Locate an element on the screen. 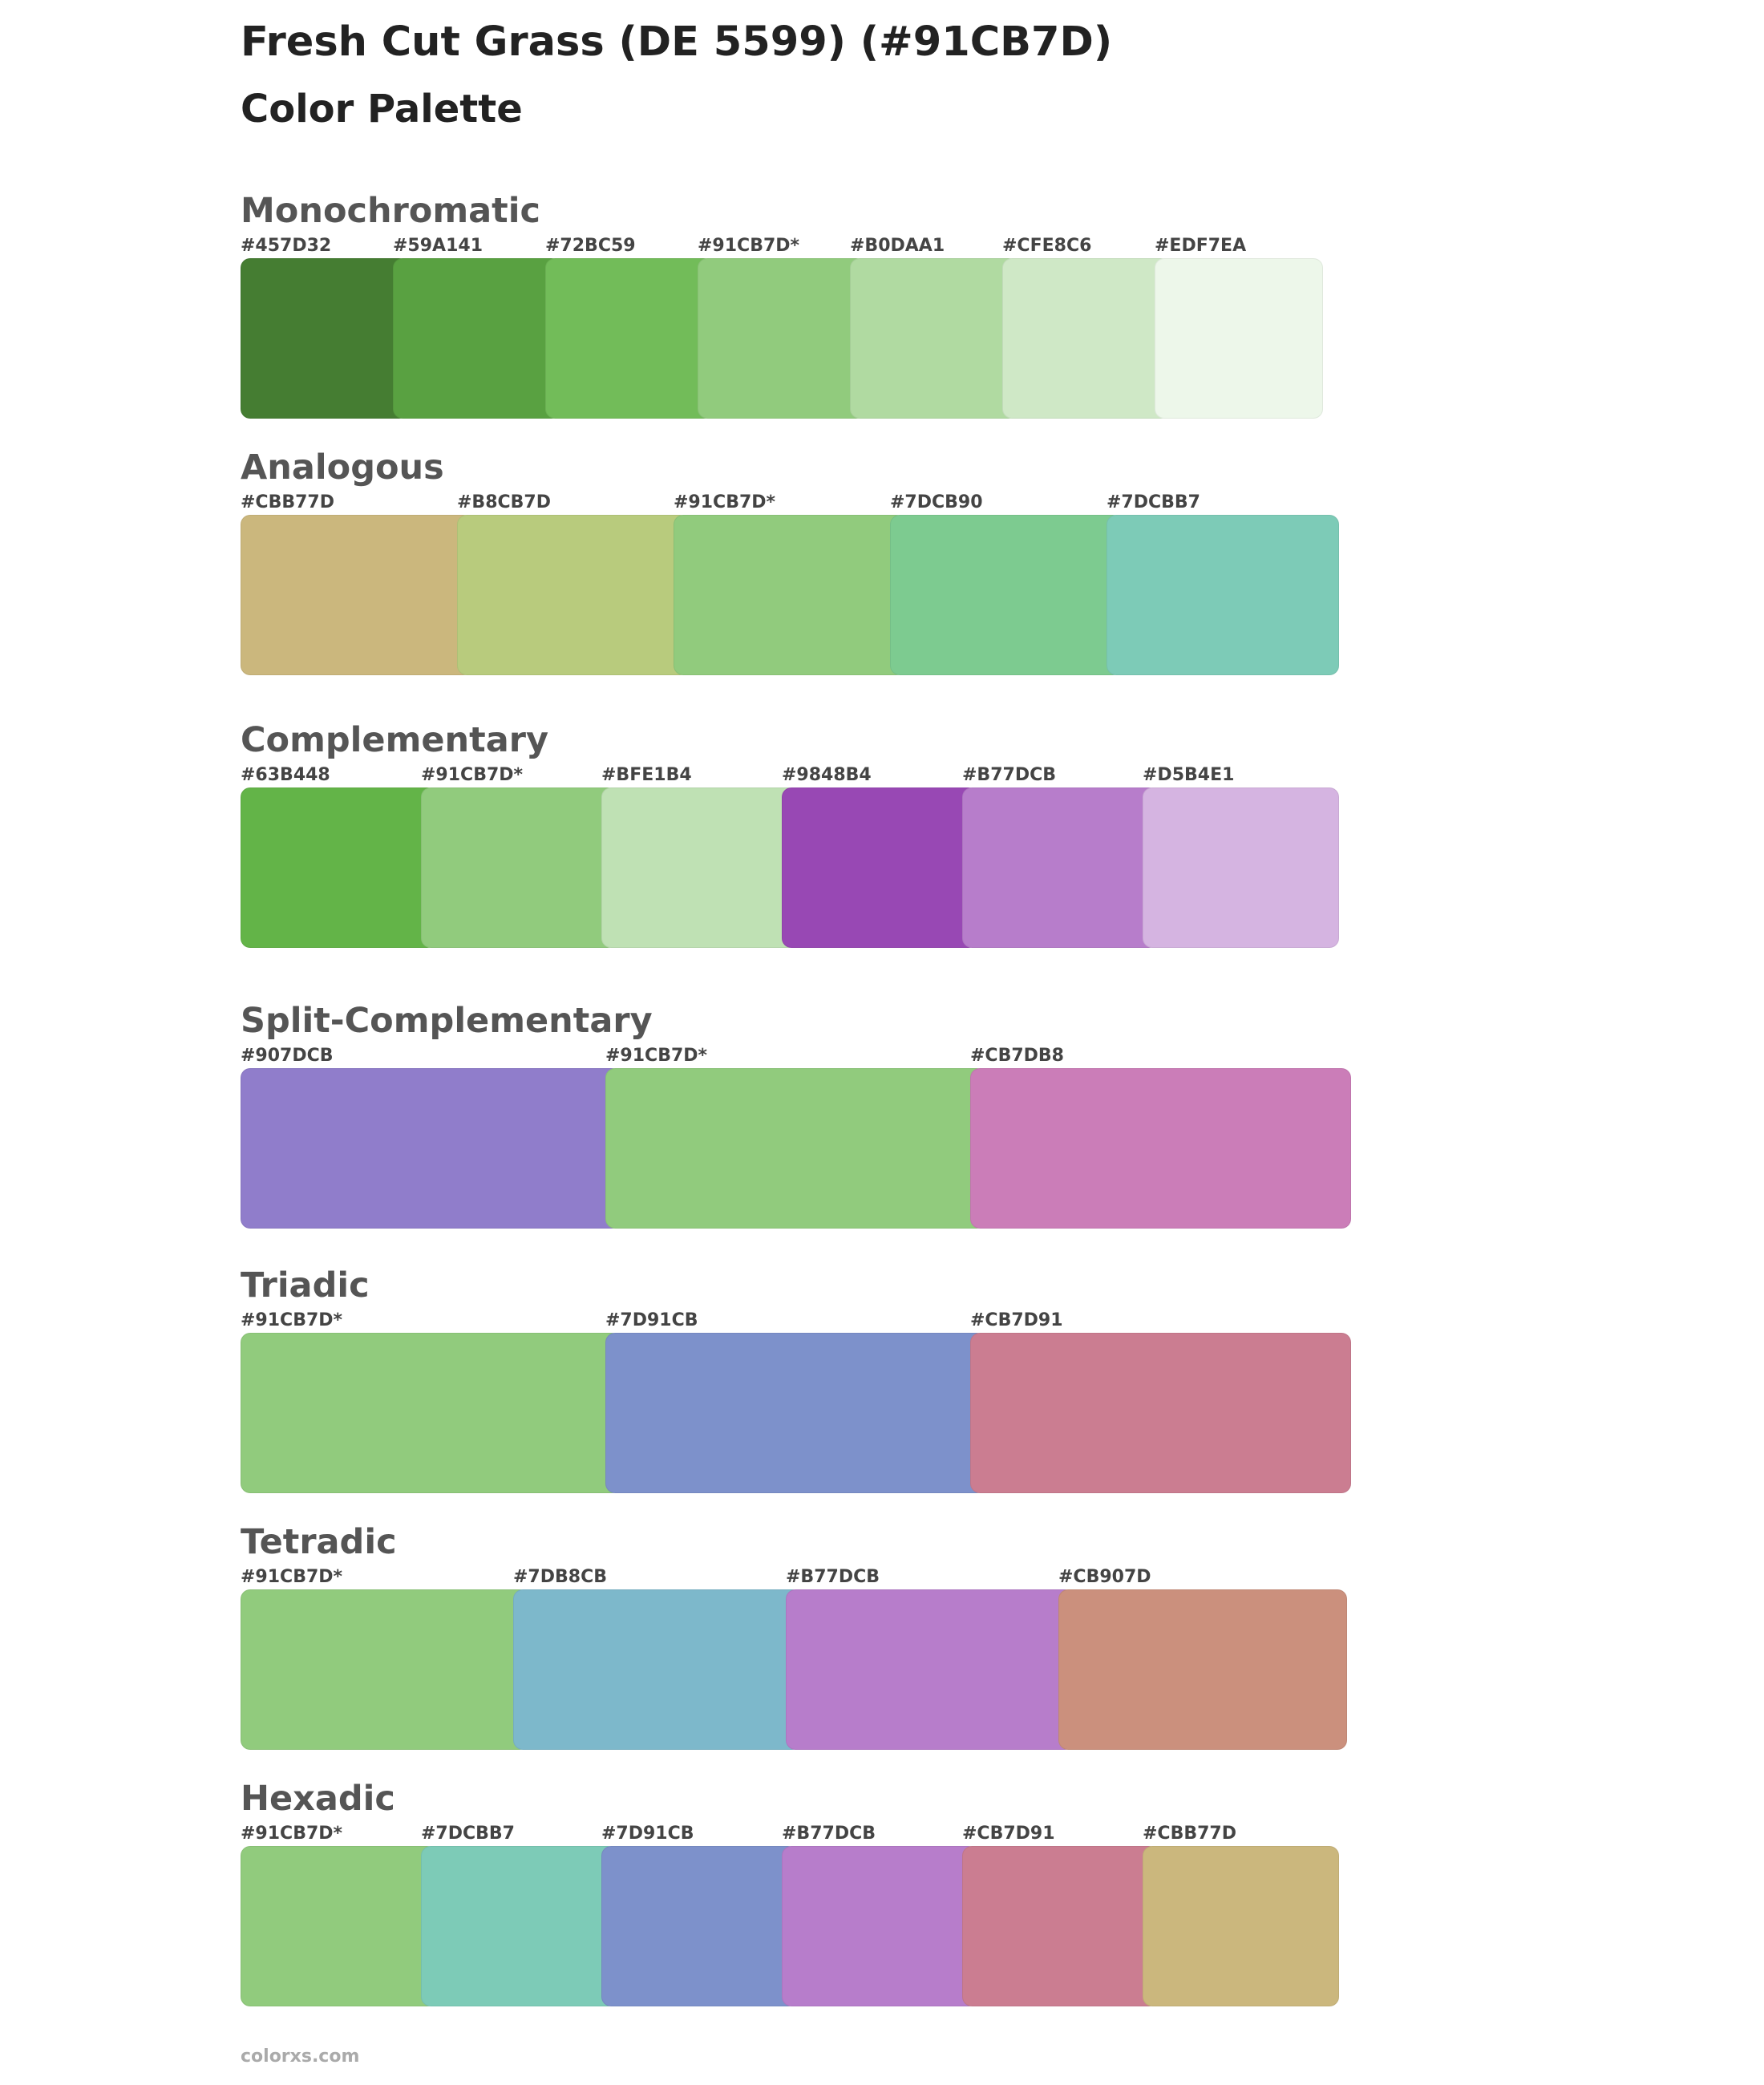 This screenshot has height=2085, width=1764. hex-code-label: #63B448 is located at coordinates (285, 775).